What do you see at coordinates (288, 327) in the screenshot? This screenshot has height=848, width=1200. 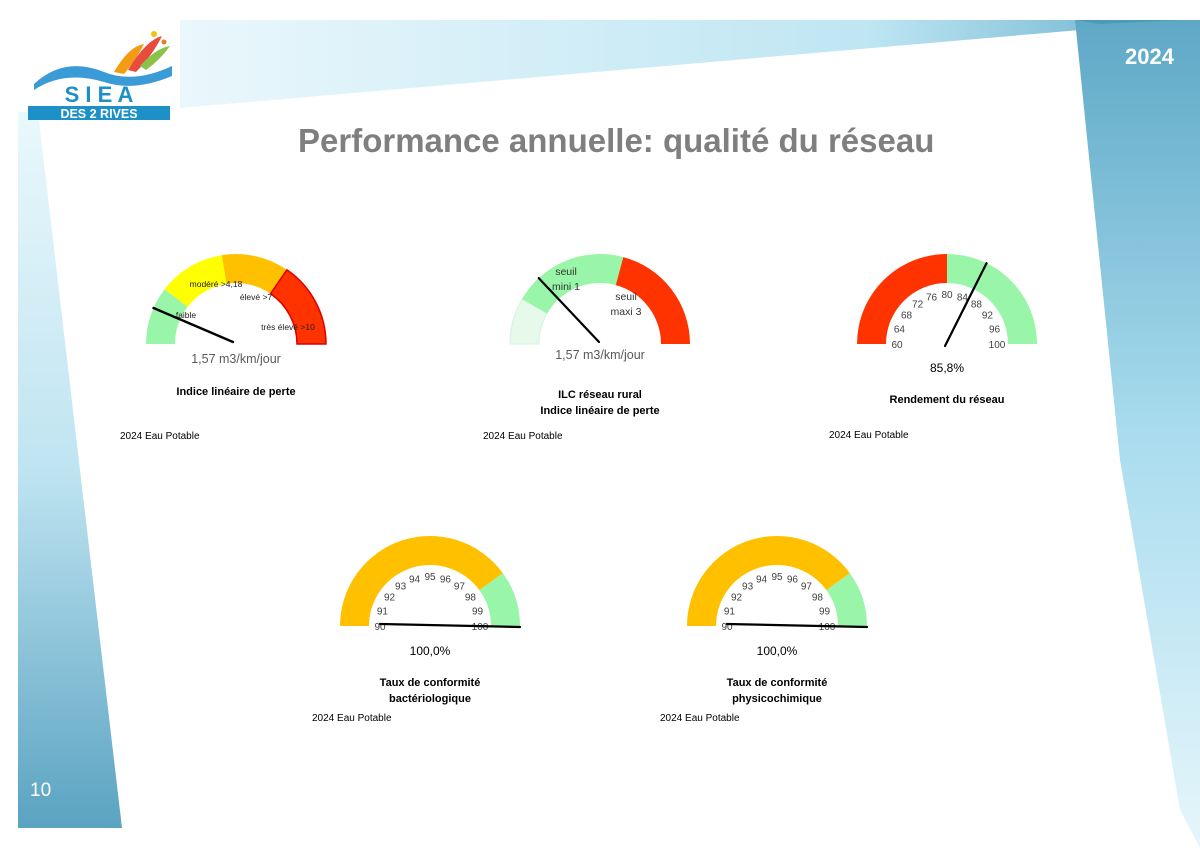 I see `gauge-zone-label: très élevé >10` at bounding box center [288, 327].